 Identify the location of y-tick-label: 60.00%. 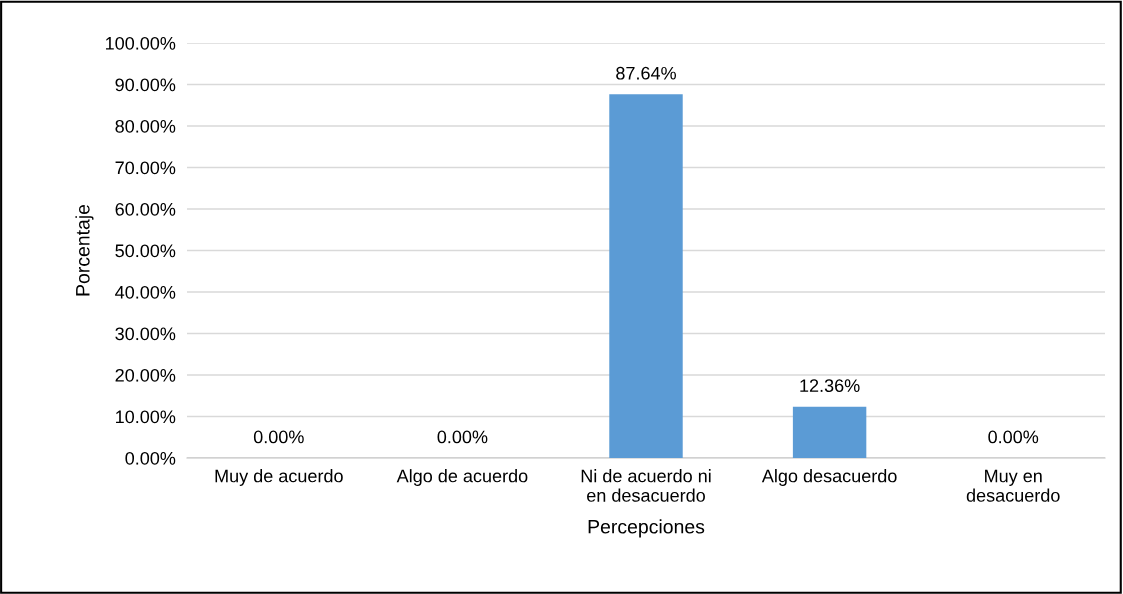
(145, 209).